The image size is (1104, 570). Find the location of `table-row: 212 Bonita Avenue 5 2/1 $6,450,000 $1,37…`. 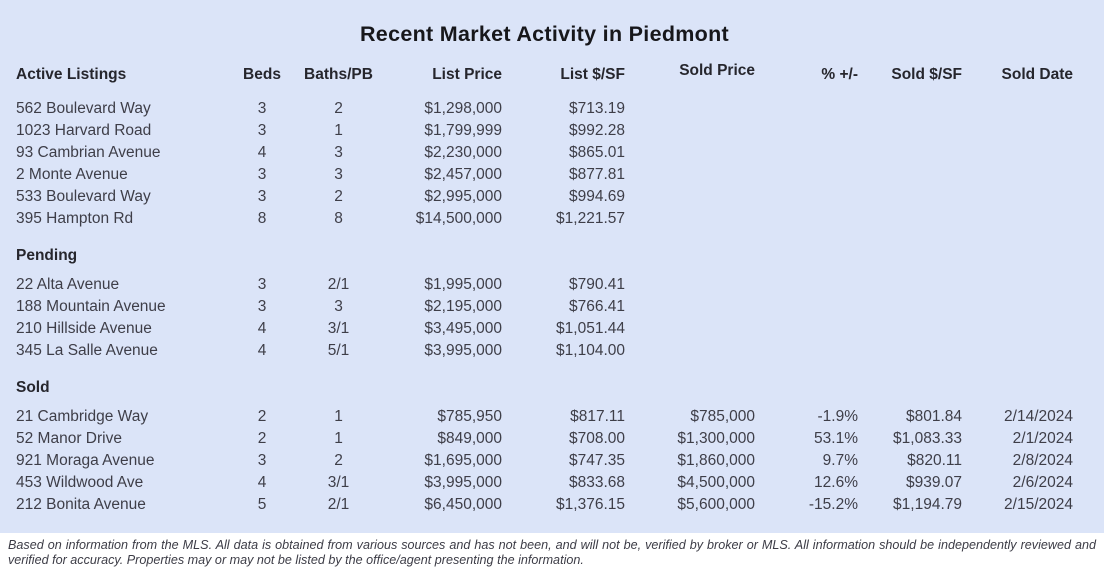

table-row: 212 Bonita Avenue 5 2/1 $6,450,000 $1,37… is located at coordinates (544, 505).